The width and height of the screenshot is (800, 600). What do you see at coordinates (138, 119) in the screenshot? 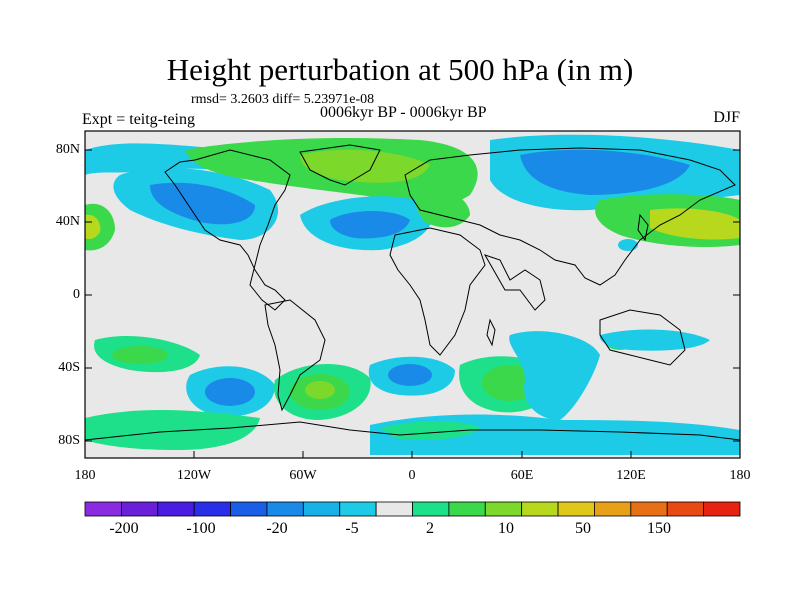
I see `experiment-label: Expt = teitg-teing` at bounding box center [138, 119].